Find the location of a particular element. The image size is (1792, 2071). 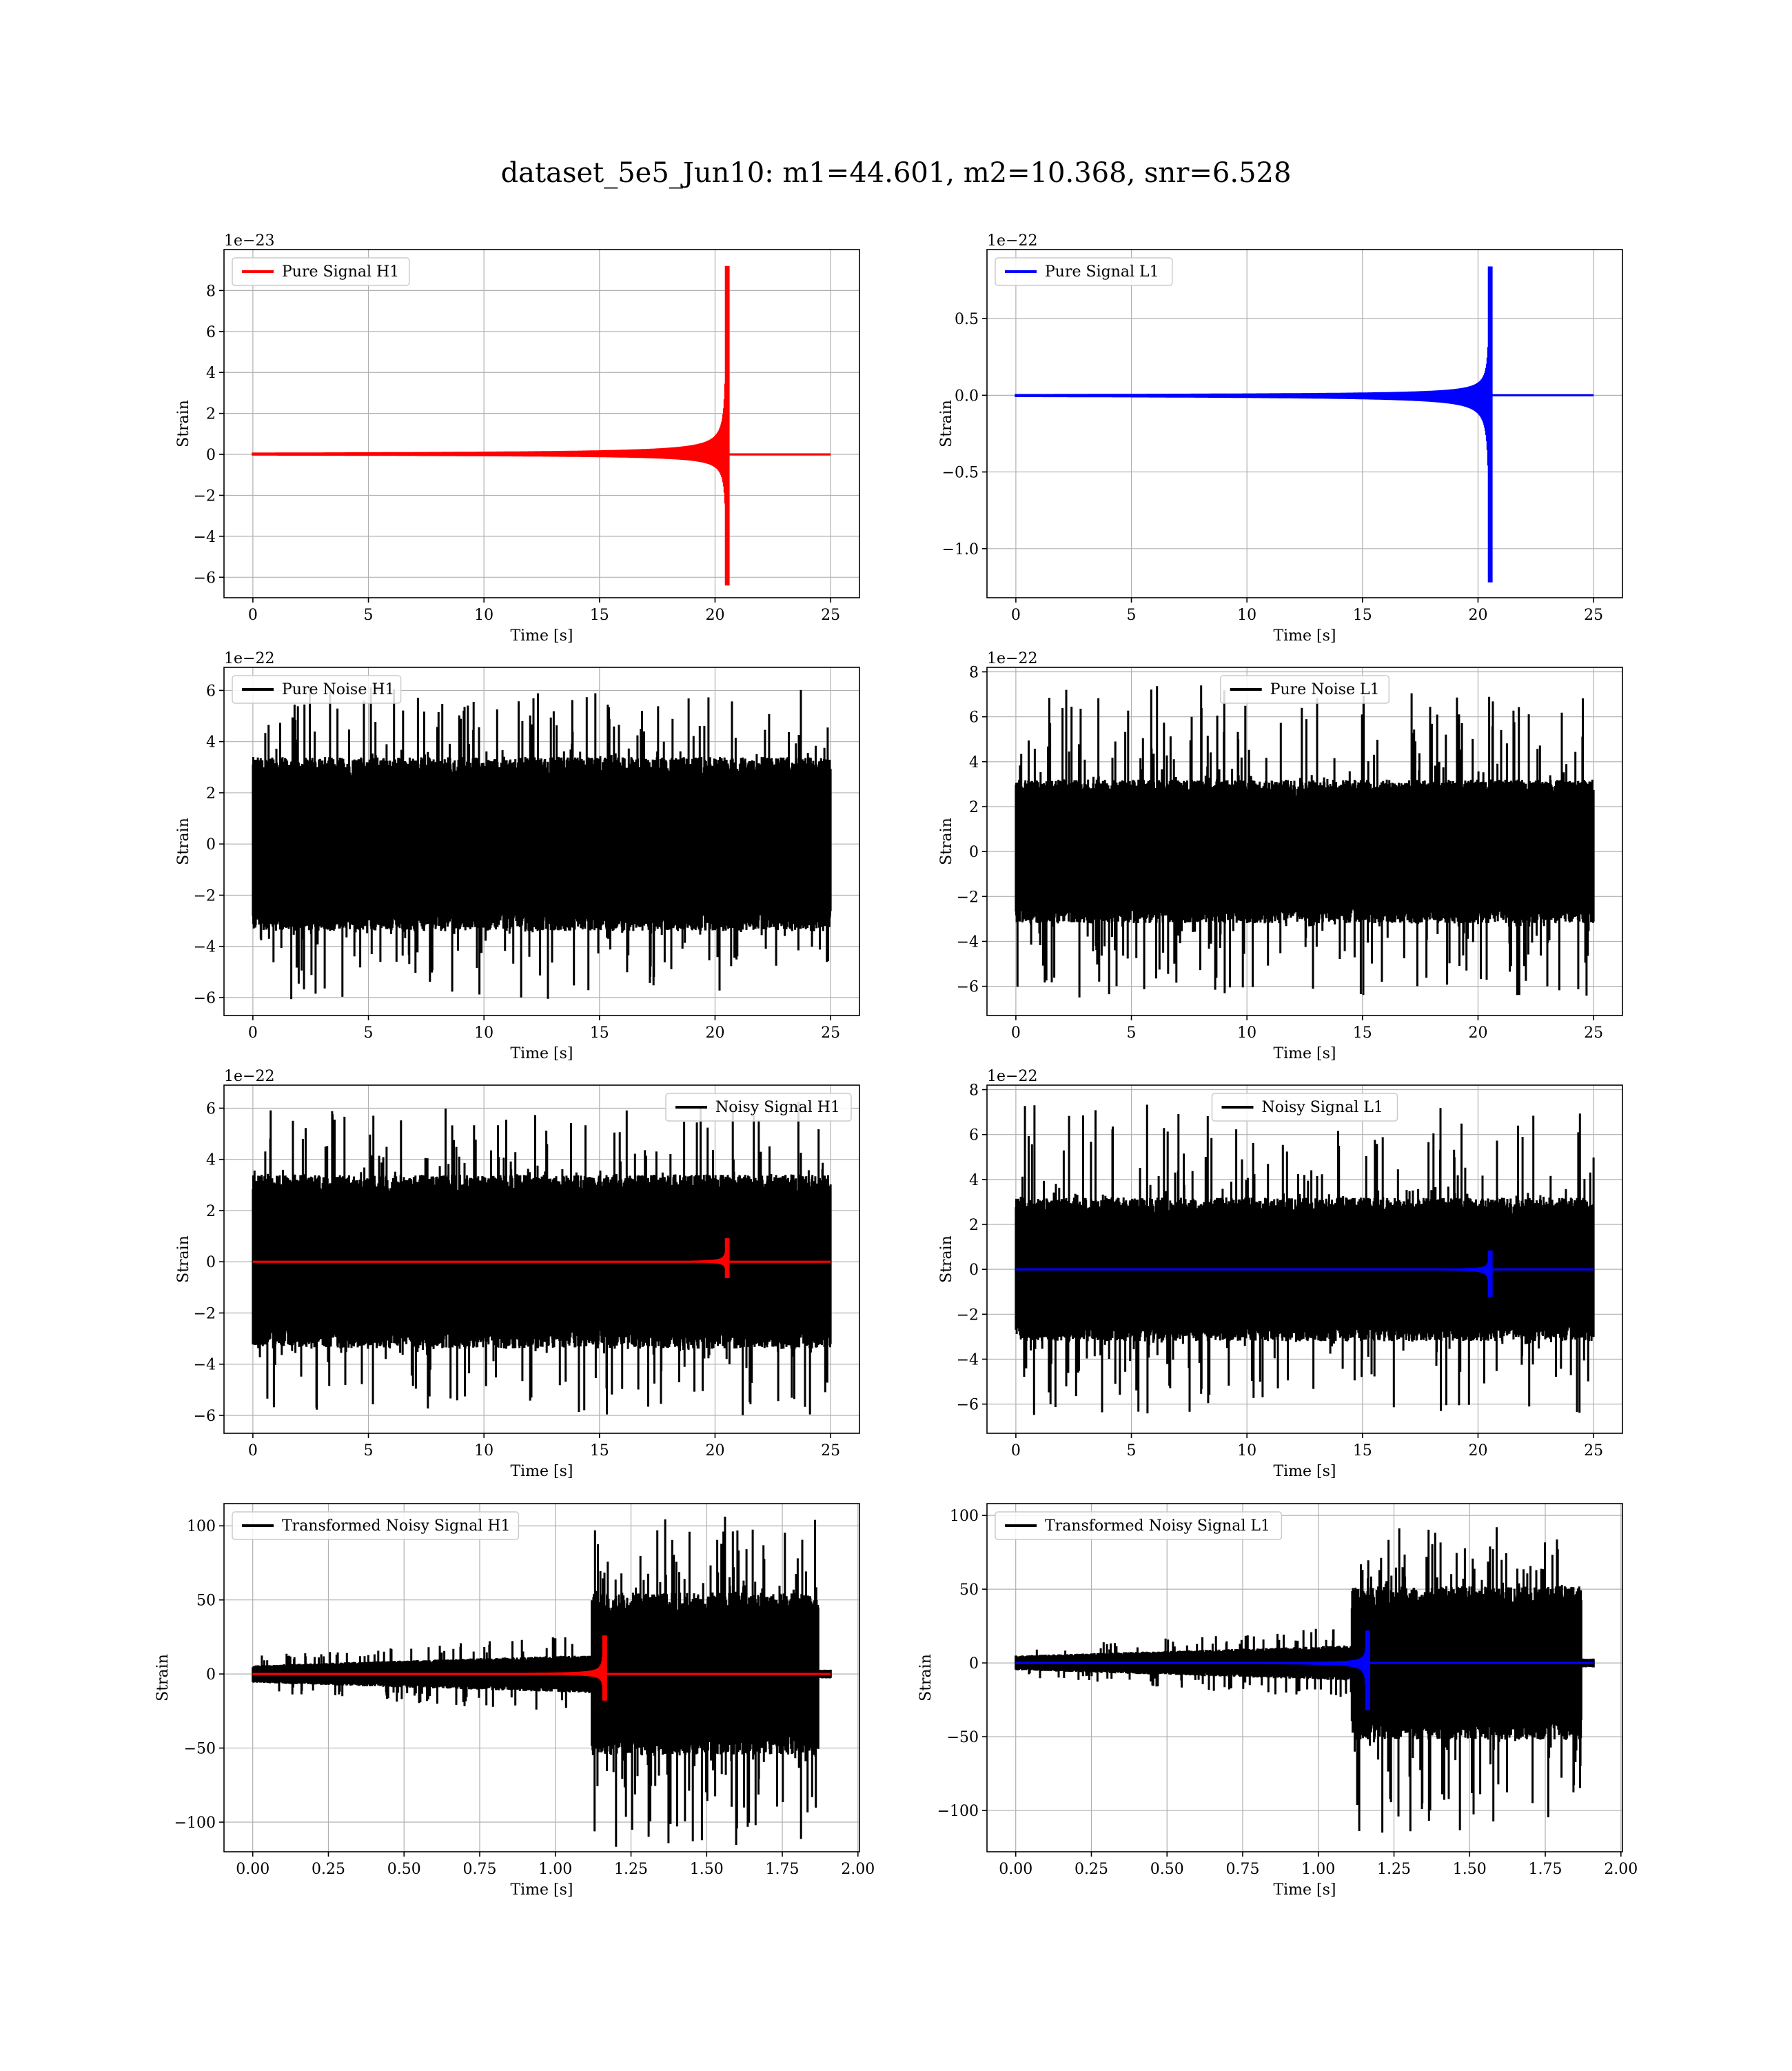

y-tick-label: 0.5 is located at coordinates (967, 319).